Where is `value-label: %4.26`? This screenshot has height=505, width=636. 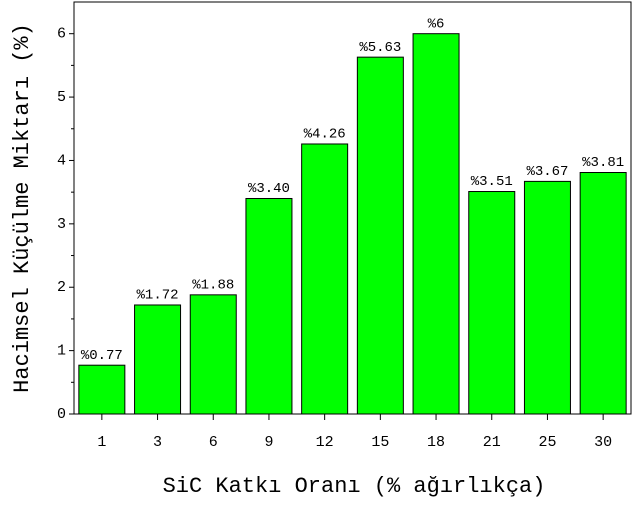
value-label: %4.26 is located at coordinates (325, 135).